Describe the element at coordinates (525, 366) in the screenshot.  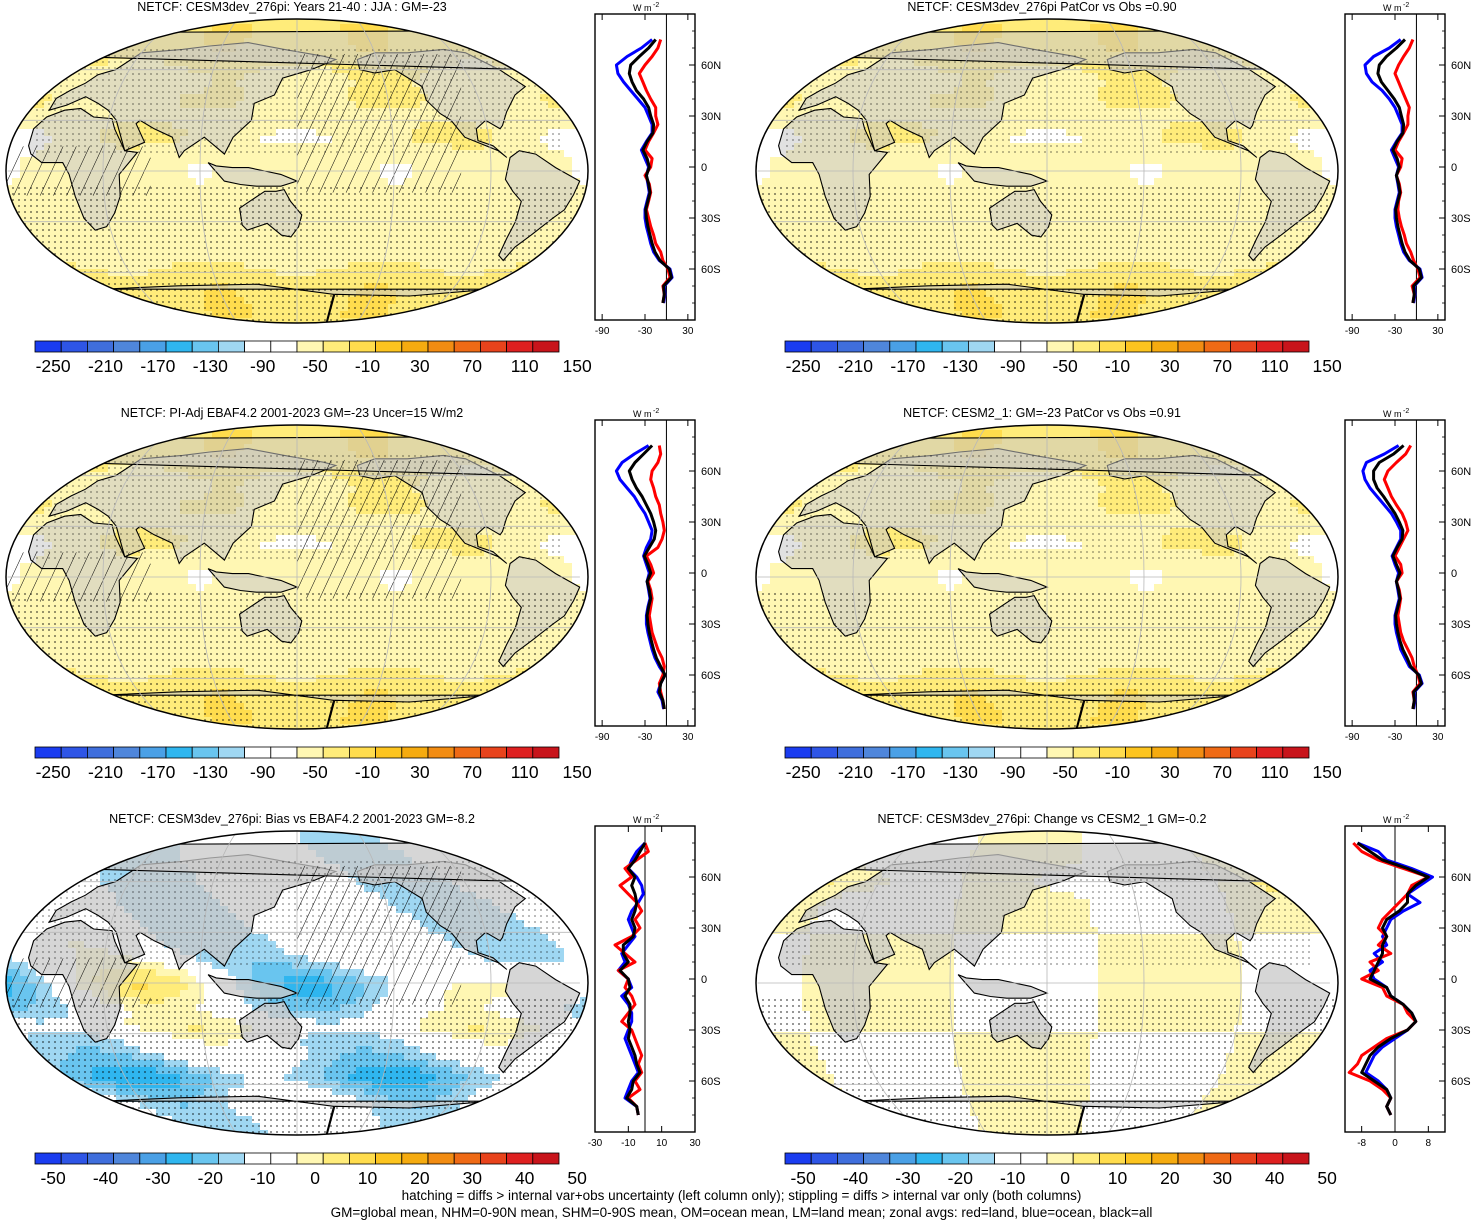
I see `colorbar-tick-label: 110` at that location.